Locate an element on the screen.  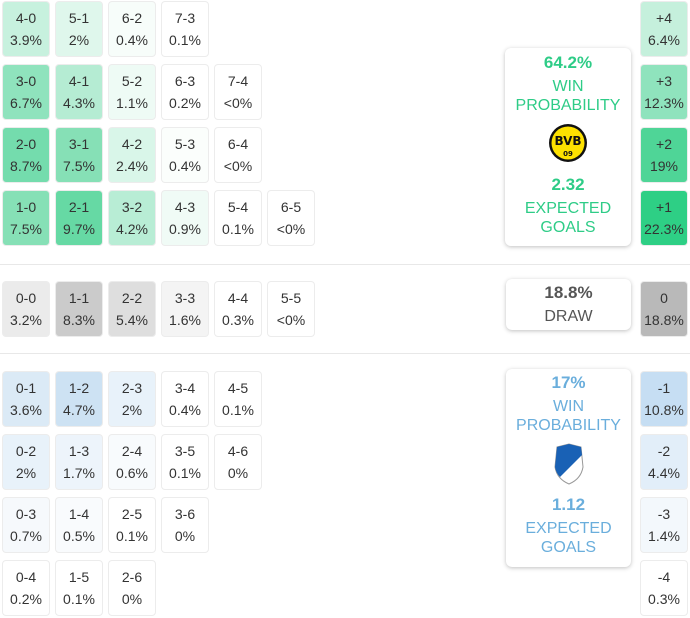
cell-score: 2-2 is located at coordinates (132, 298).